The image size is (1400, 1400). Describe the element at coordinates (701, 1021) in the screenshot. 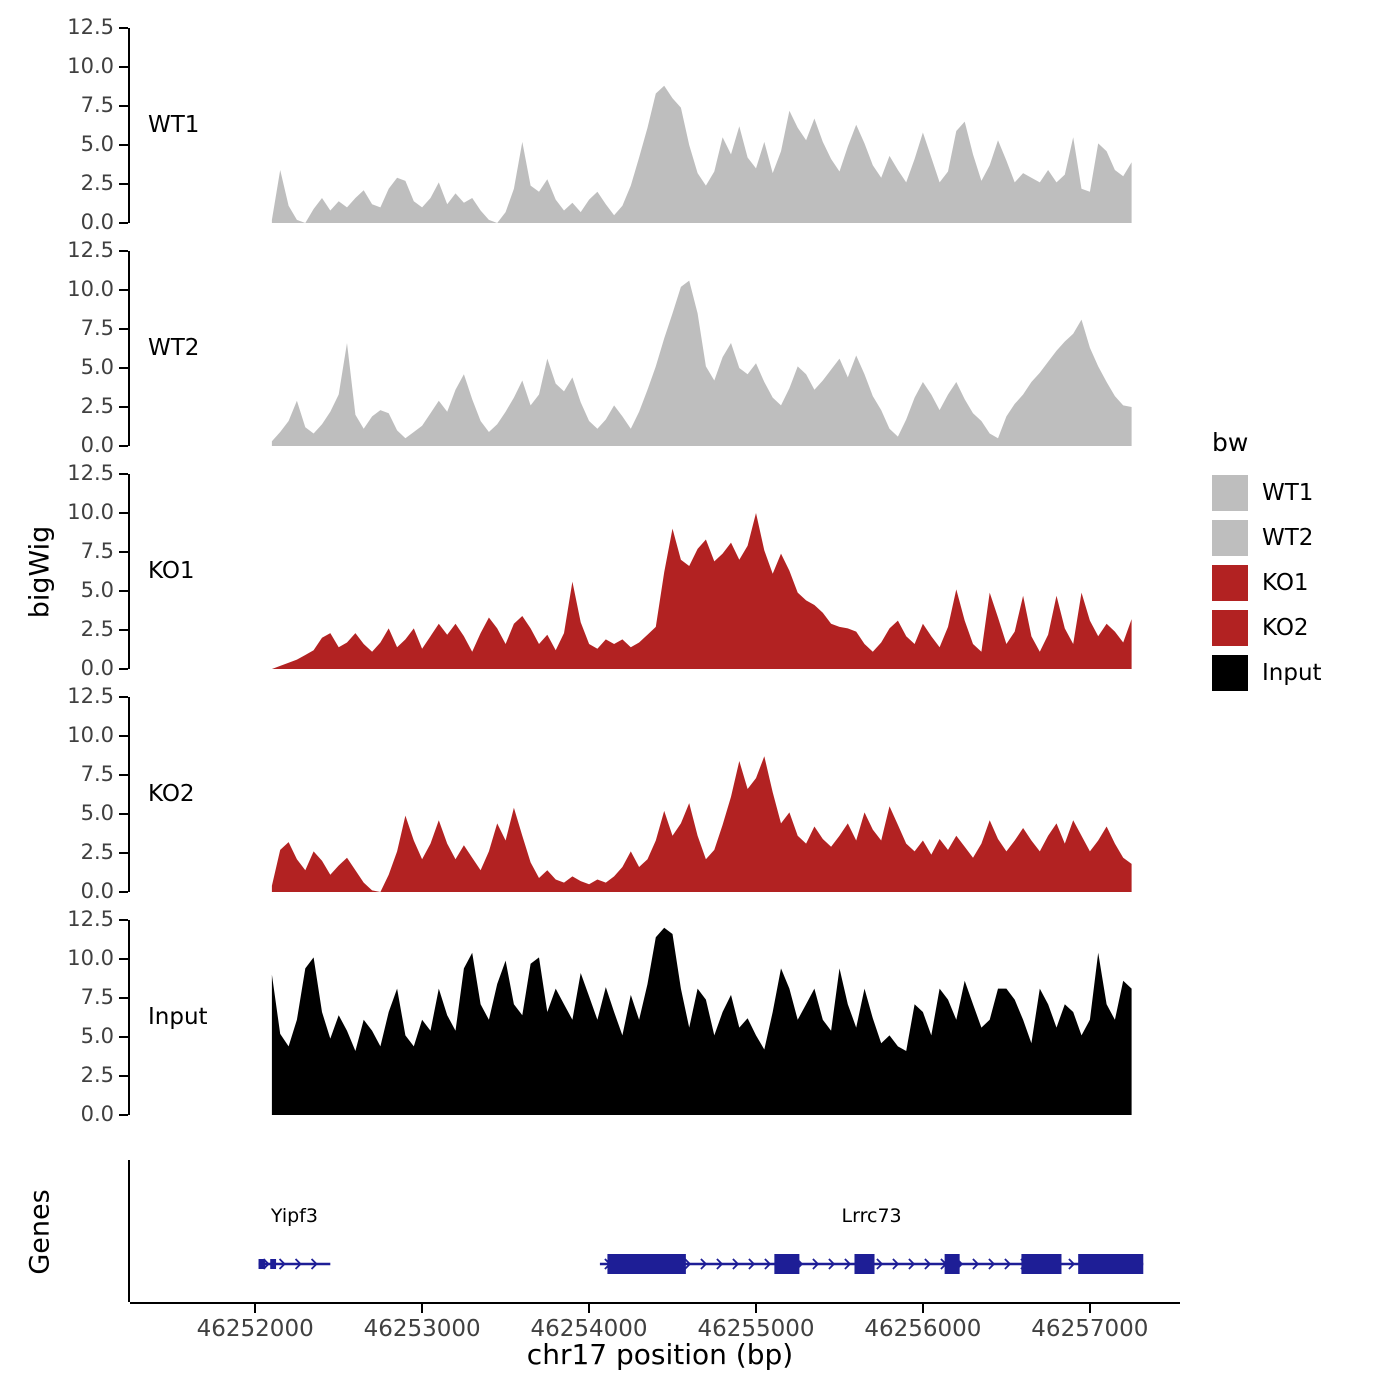

I see `area-input` at that location.